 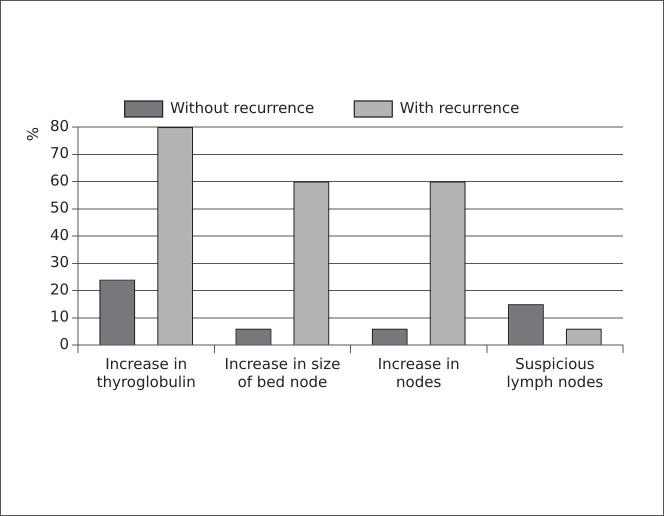 What do you see at coordinates (60, 317) in the screenshot?
I see `y-tick-label: 10` at bounding box center [60, 317].